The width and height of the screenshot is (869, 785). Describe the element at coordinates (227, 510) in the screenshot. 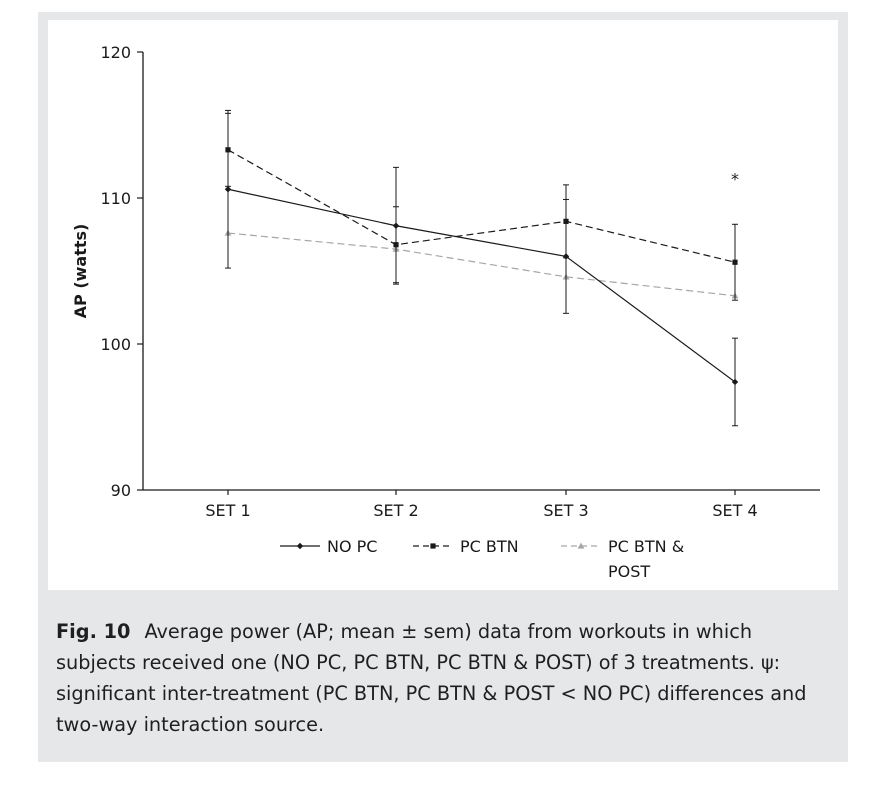

I see `x-tick-label: SET 1` at that location.